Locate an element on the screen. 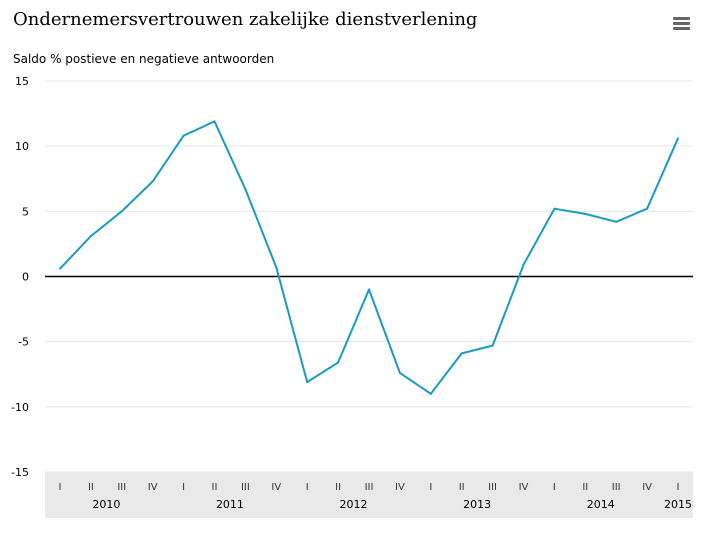  x-year-label: 2013 is located at coordinates (477, 504).